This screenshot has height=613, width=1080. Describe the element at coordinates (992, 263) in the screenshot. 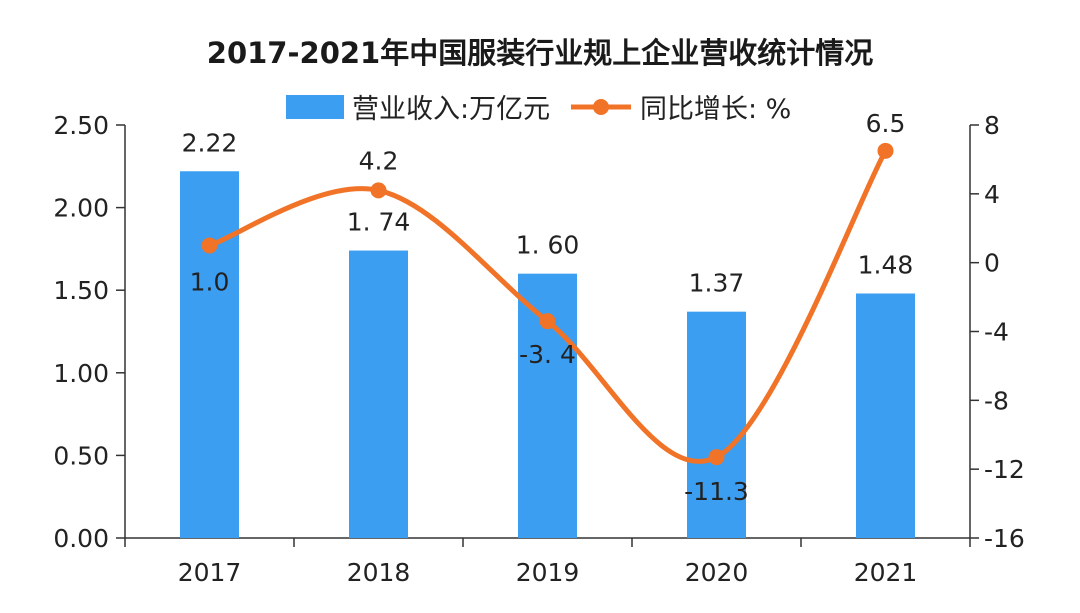

I see `right-axis-tick-label: 0` at that location.